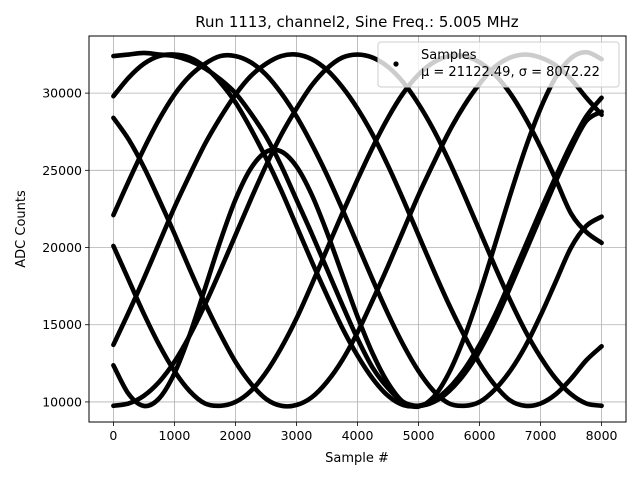  Describe the element at coordinates (113, 435) in the screenshot. I see `x-tick-label: 0` at that location.